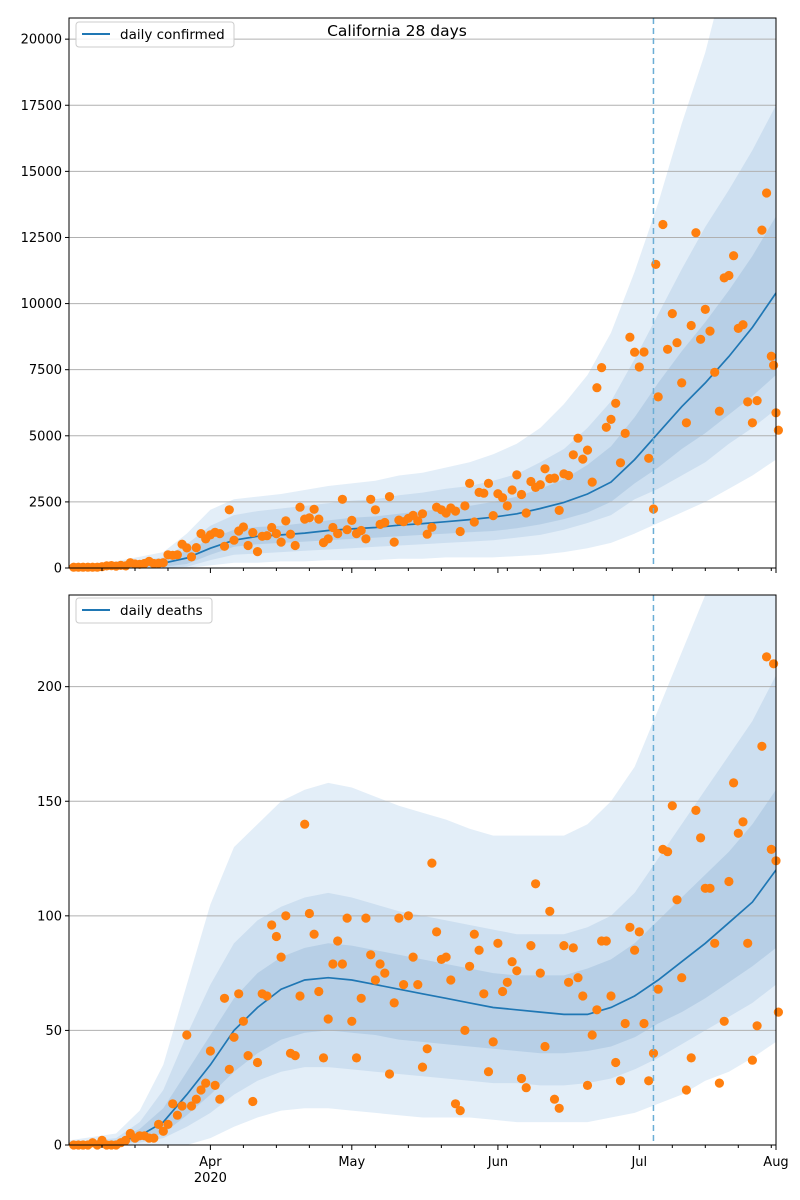 The height and width of the screenshot is (1200, 800). I want to click on deaths-y-axis: 0 50 100 150 200, so click(53, 917).